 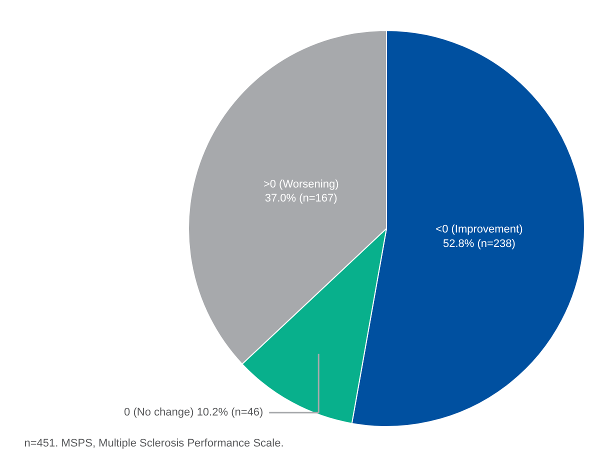 I want to click on data-label: 52.8% (n=238), so click(x=479, y=244).